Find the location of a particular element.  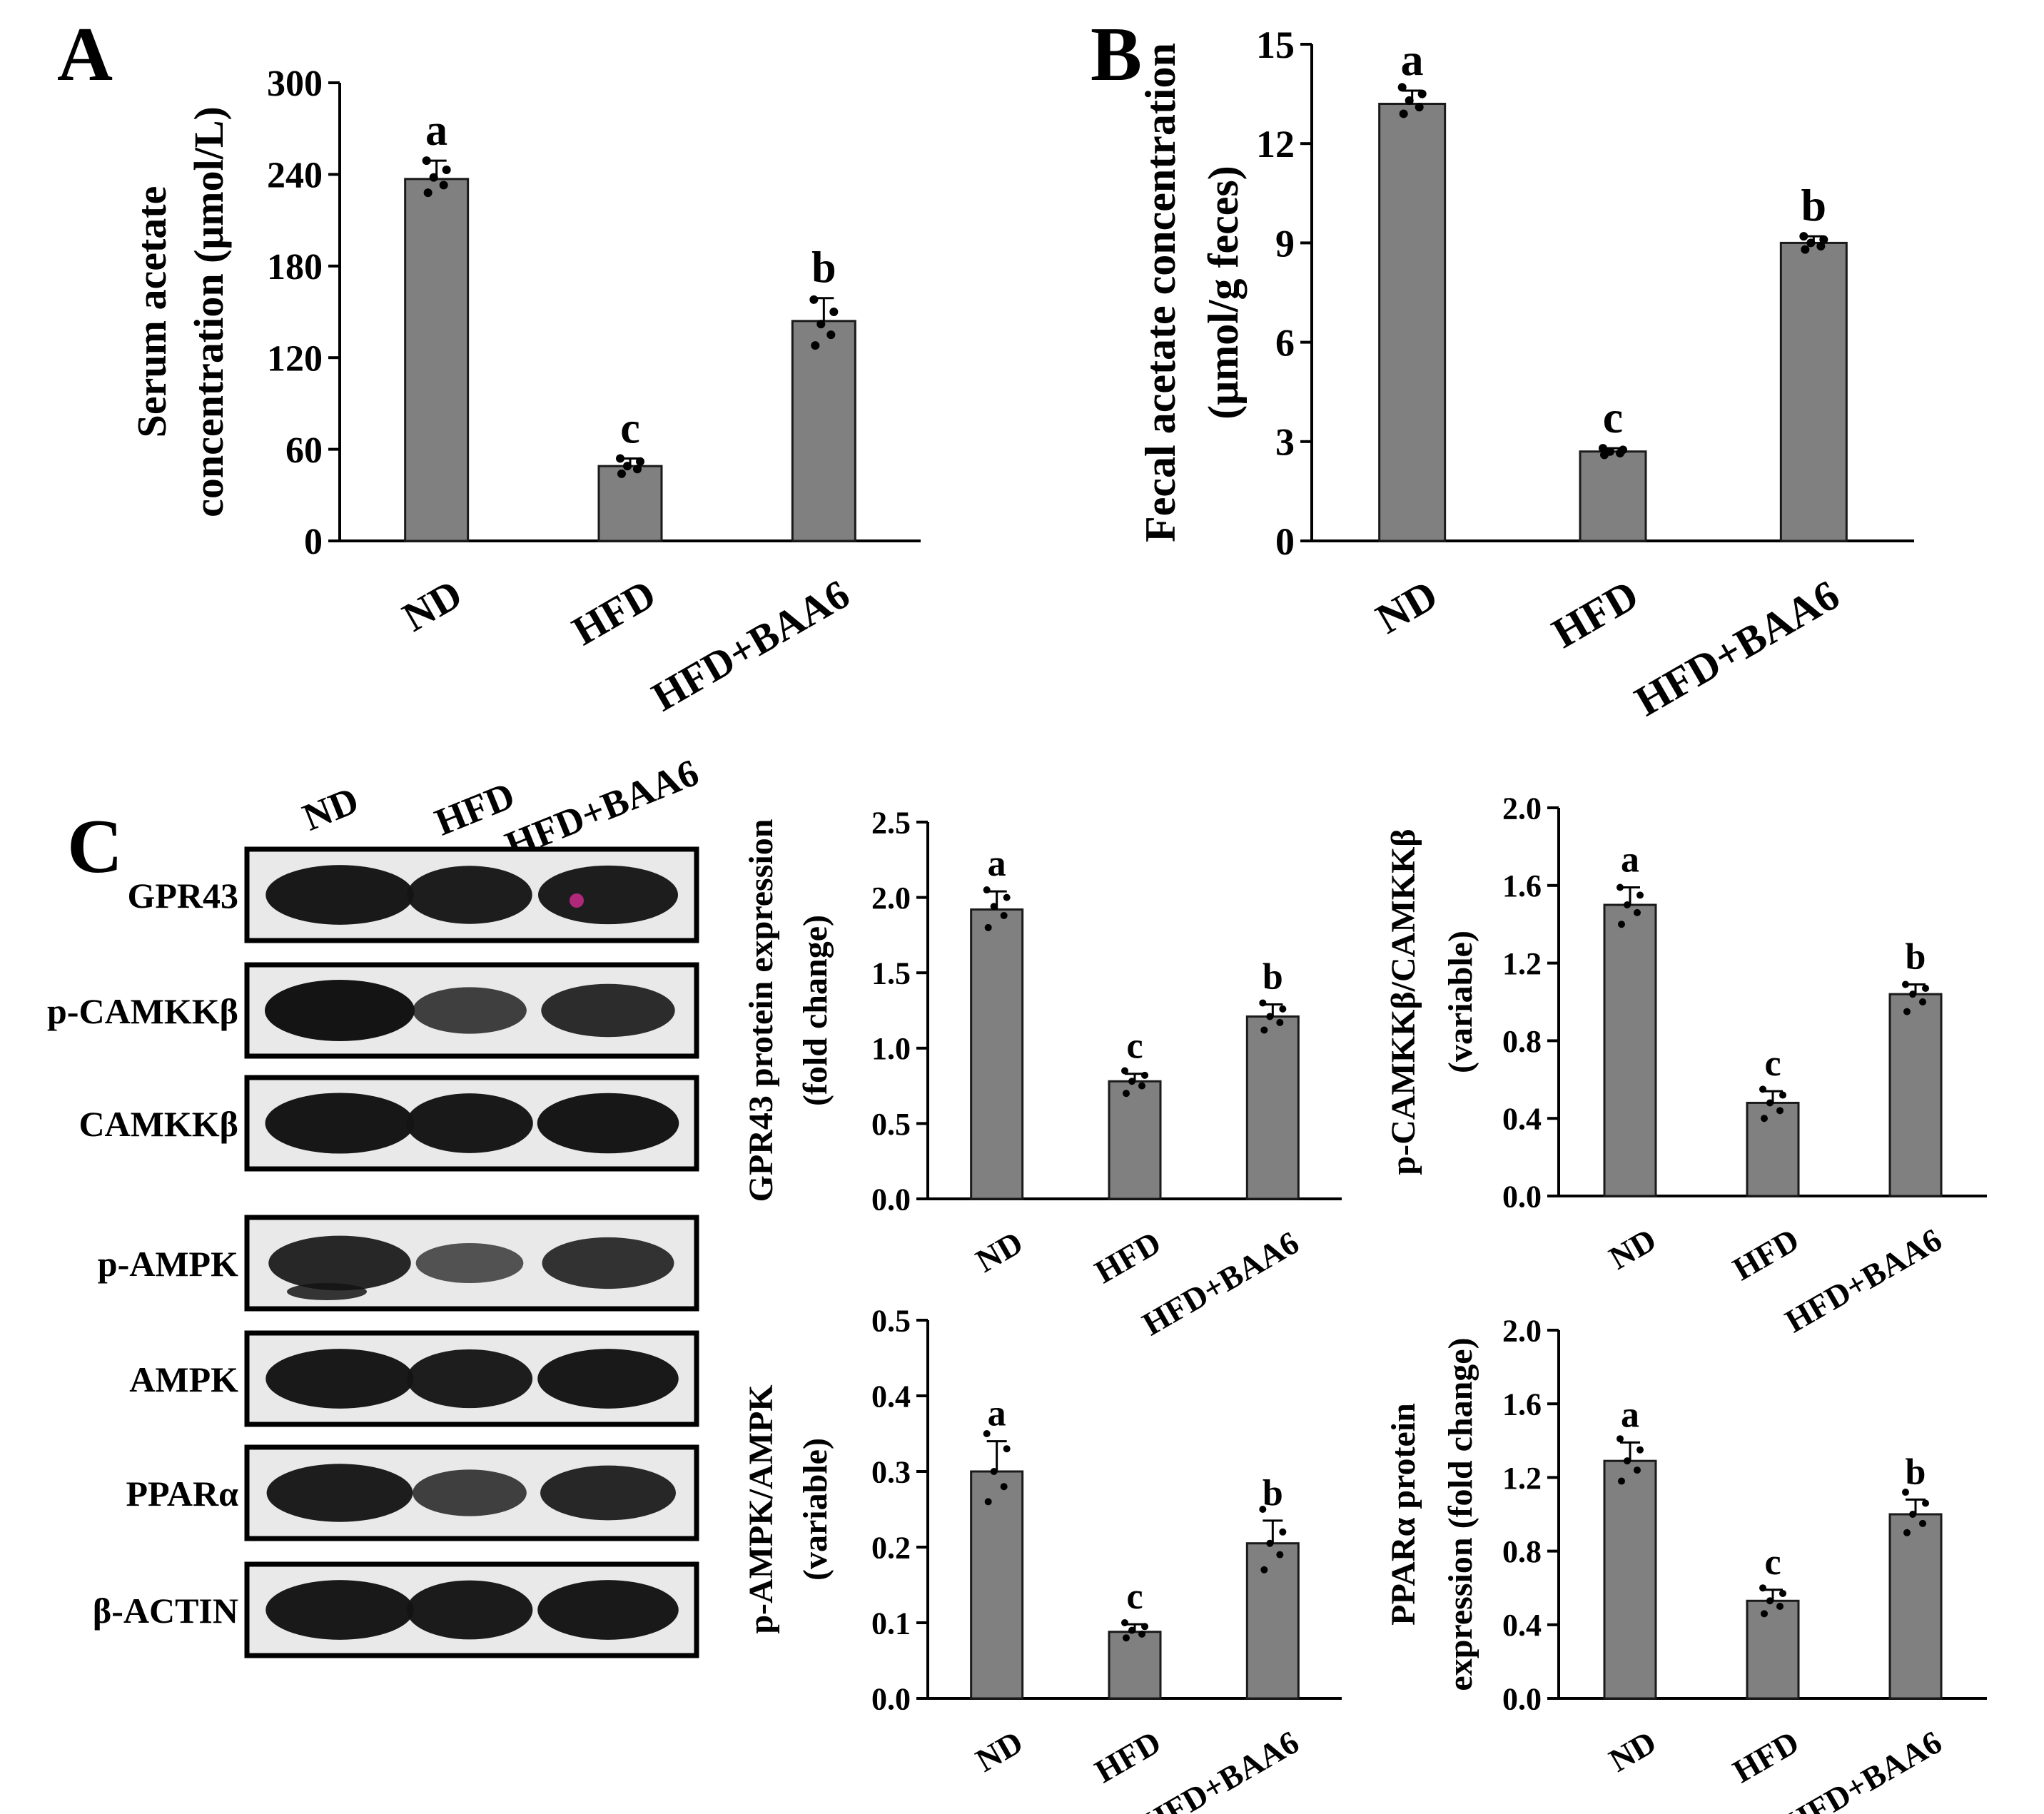

y-axis-label: Fecal acetate concentration is located at coordinates (1160, 292).